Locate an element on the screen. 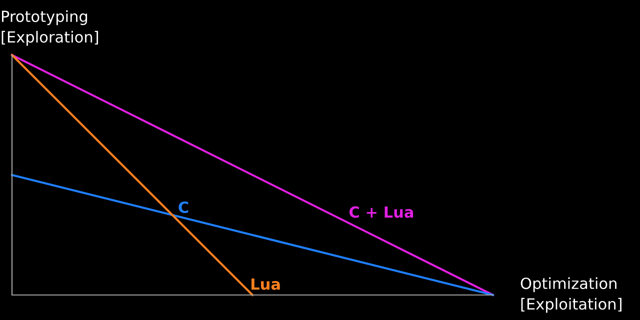 The image size is (640, 320). x-axis-title: Optimization [Exploitation] is located at coordinates (571, 295).